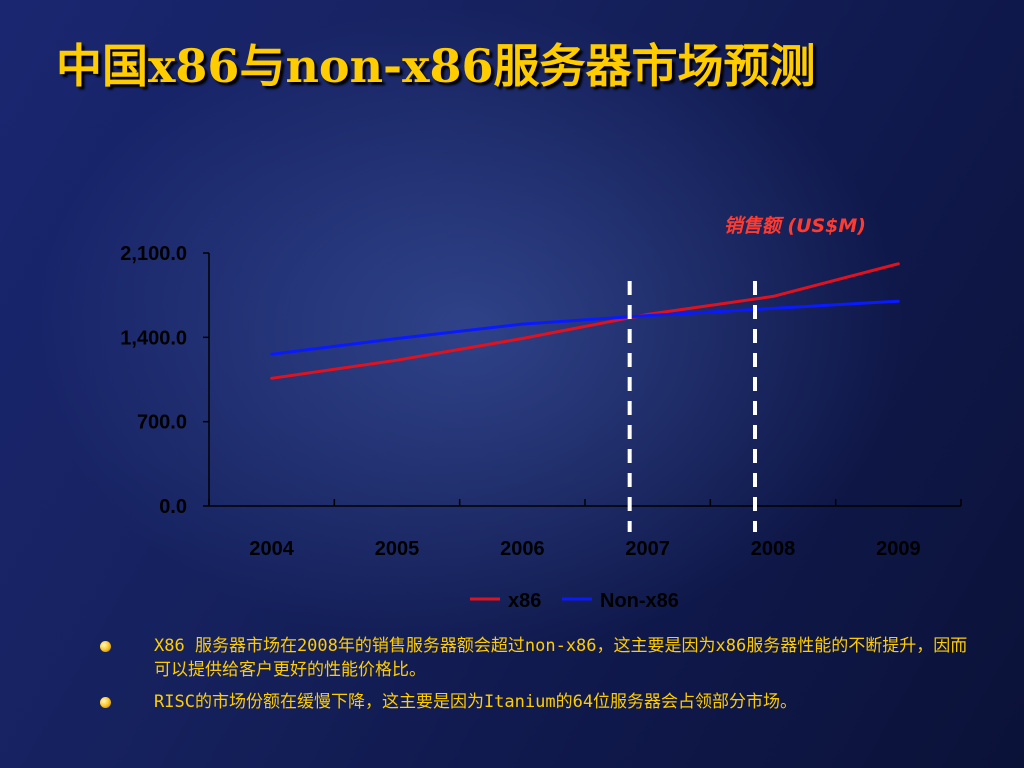 This screenshot has width=1024, height=768. Describe the element at coordinates (397, 549) in the screenshot. I see `x-tick-label: 2005` at that location.